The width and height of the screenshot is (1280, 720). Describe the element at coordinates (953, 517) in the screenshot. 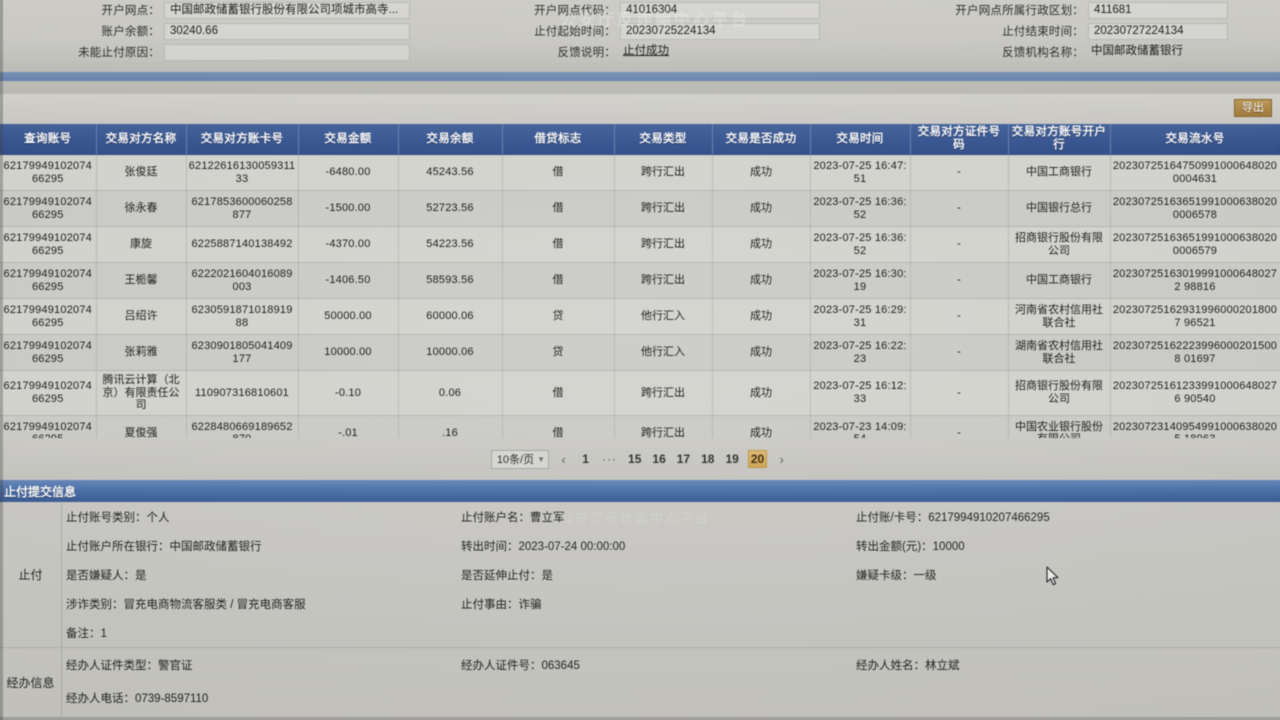

I see `stop-account-card: 止付账/卡号：6217994910207466295` at that location.